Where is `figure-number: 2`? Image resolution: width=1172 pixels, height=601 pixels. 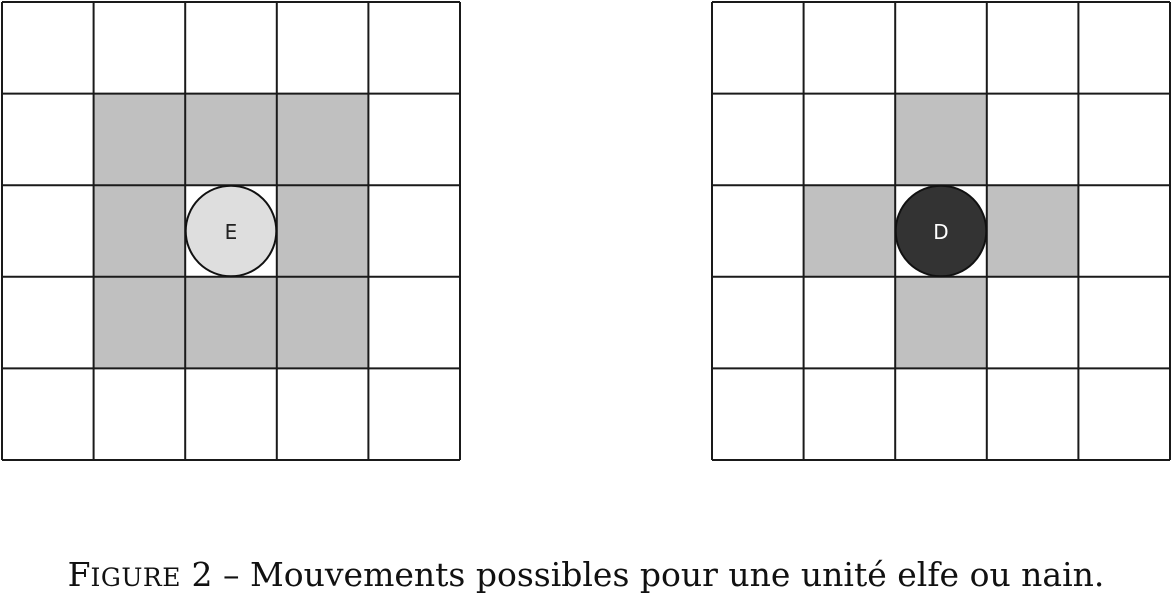
figure-number: 2 is located at coordinates (202, 574).